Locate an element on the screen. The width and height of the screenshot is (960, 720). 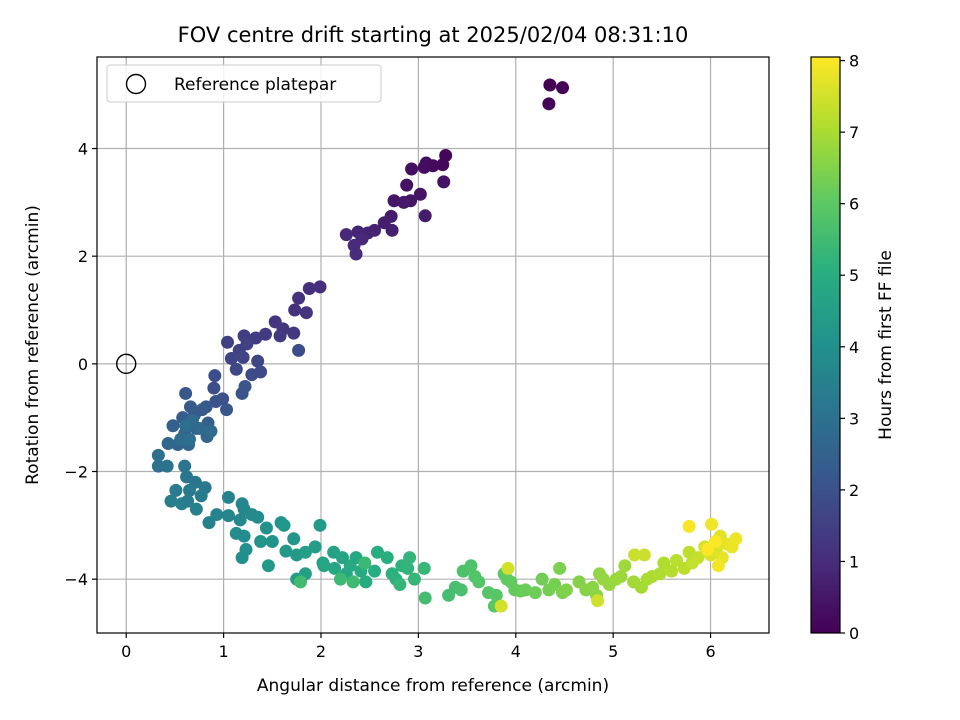
x-ticks: 0 1 2 3 4 5 6 is located at coordinates (418, 647).